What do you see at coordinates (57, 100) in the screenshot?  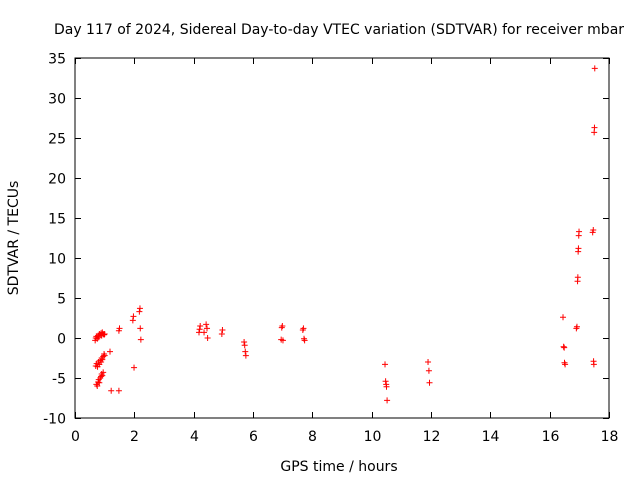 I see `y-tick-label: 30` at bounding box center [57, 100].